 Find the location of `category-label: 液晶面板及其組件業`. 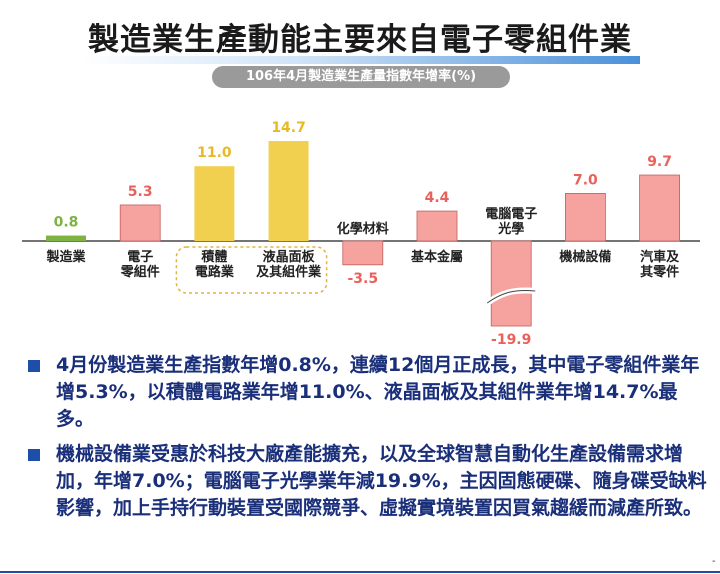

category-label: 液晶面板及其組件業 is located at coordinates (289, 264).